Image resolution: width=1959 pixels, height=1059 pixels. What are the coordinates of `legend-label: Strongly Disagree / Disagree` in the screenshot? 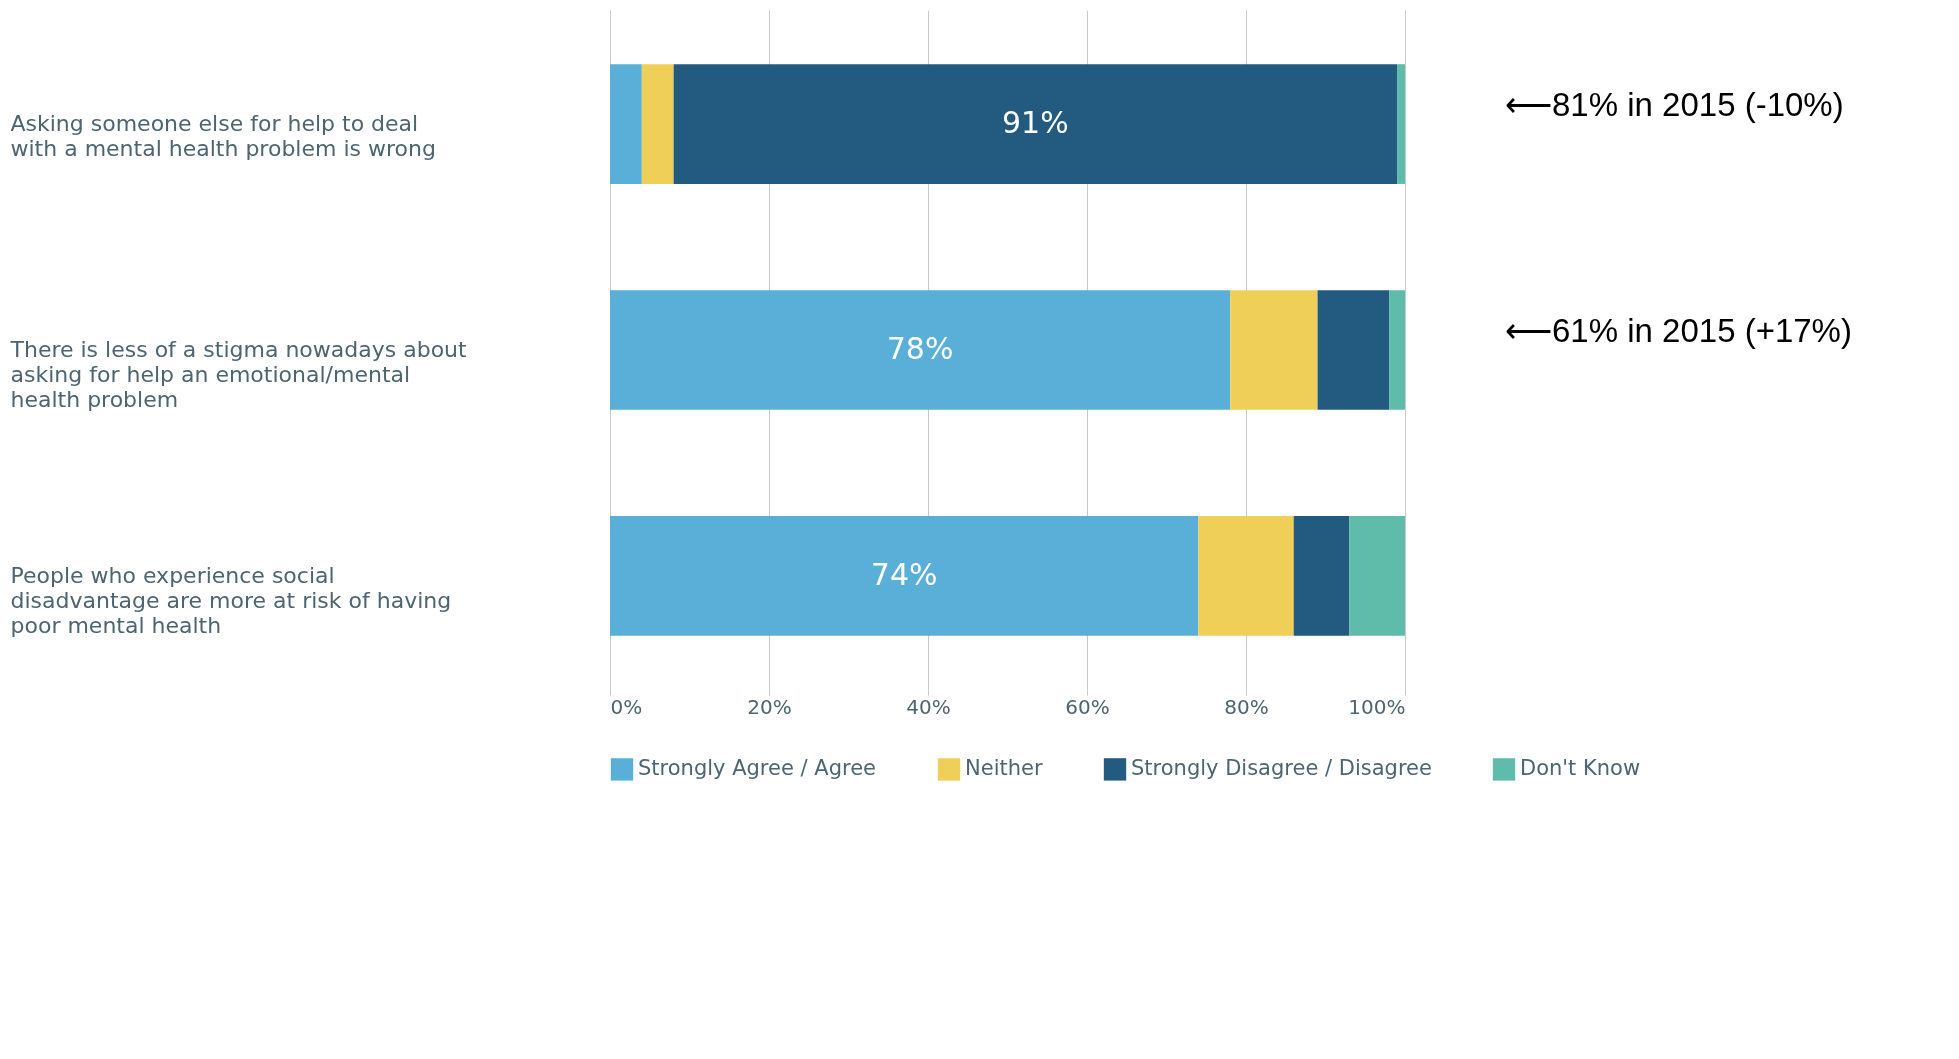 It's located at (1281, 768).